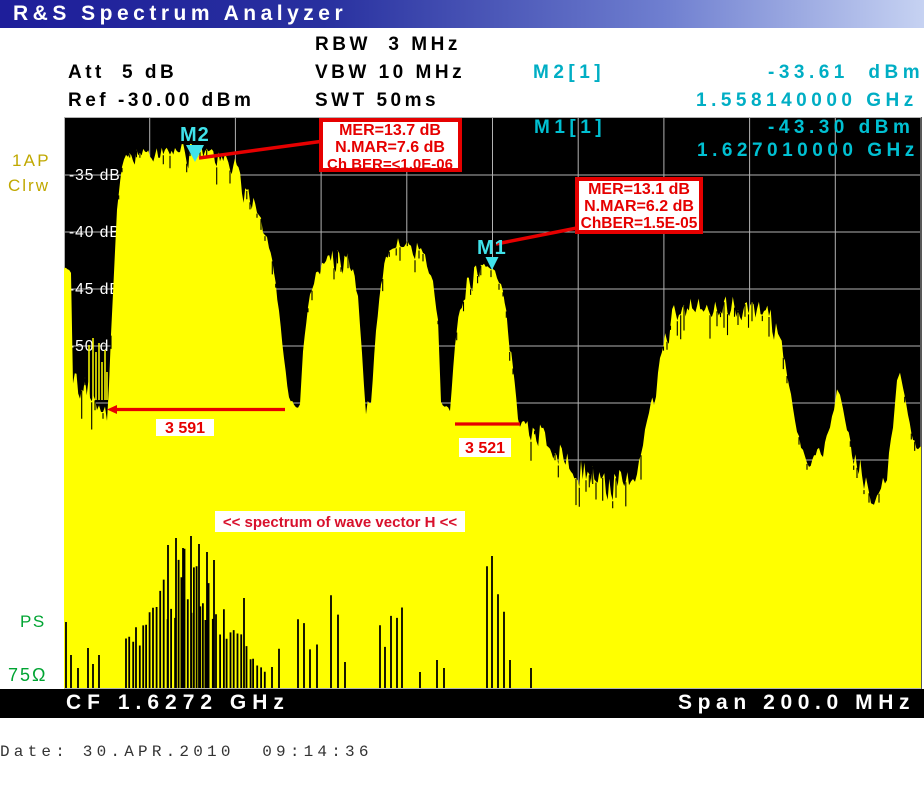  I want to click on svg-text: 3 591, so click(185, 428).